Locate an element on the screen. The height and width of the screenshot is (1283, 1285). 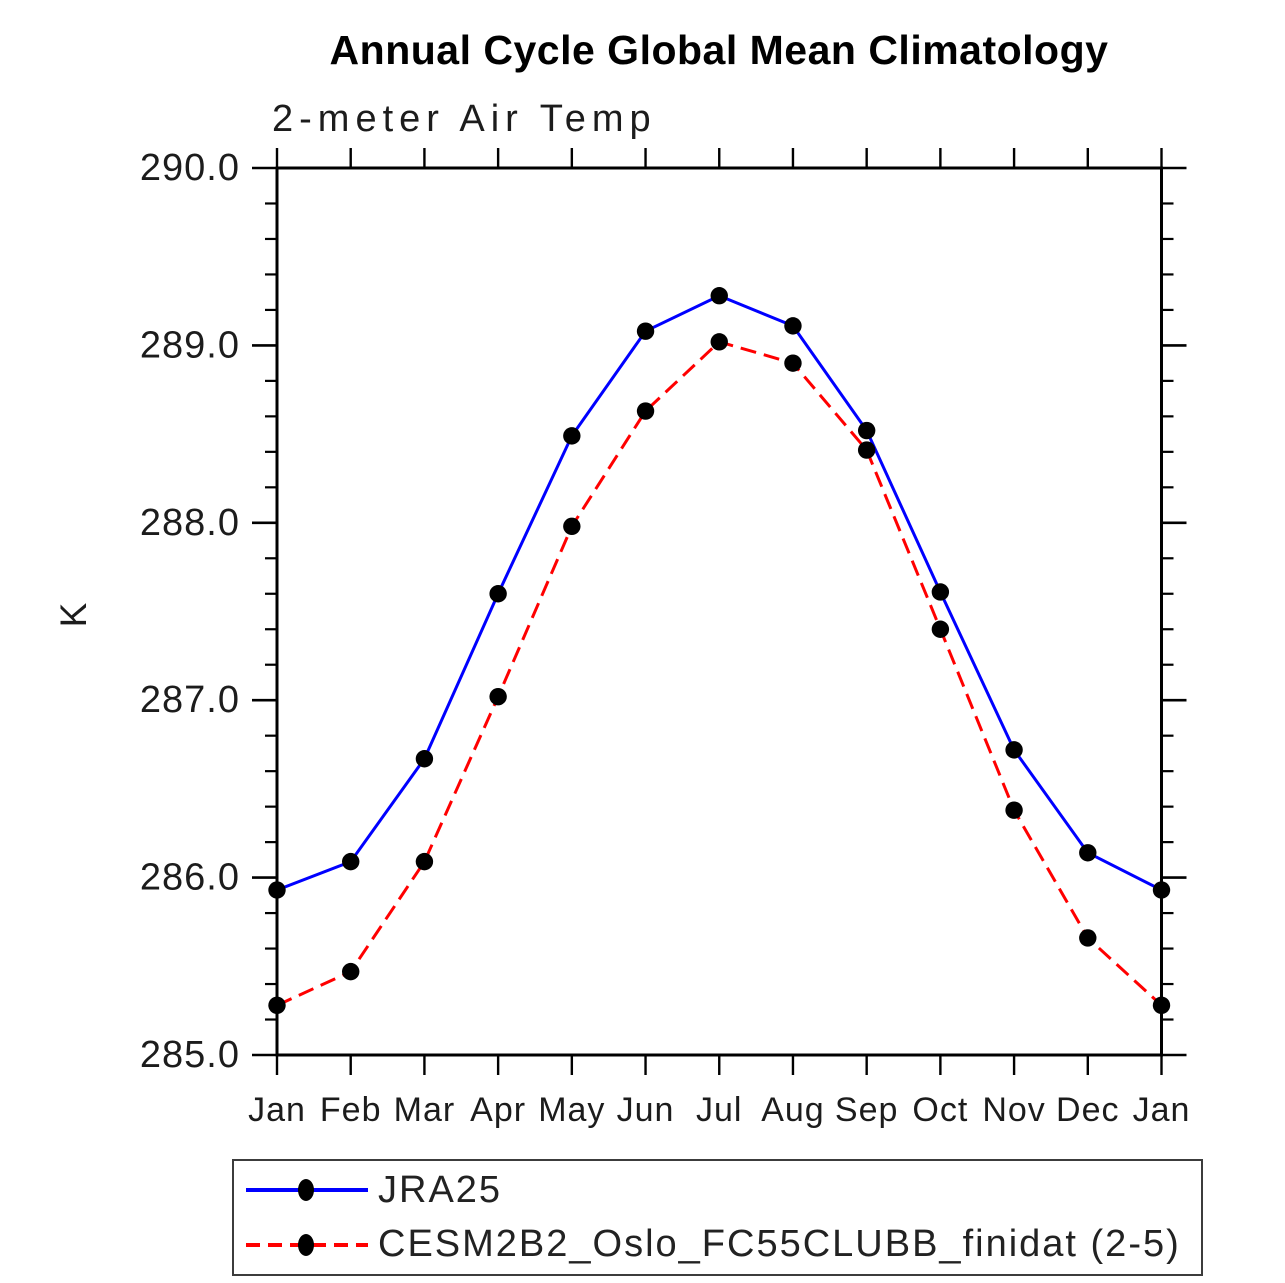
y-tick-label: 289.0 is located at coordinates (190, 345).